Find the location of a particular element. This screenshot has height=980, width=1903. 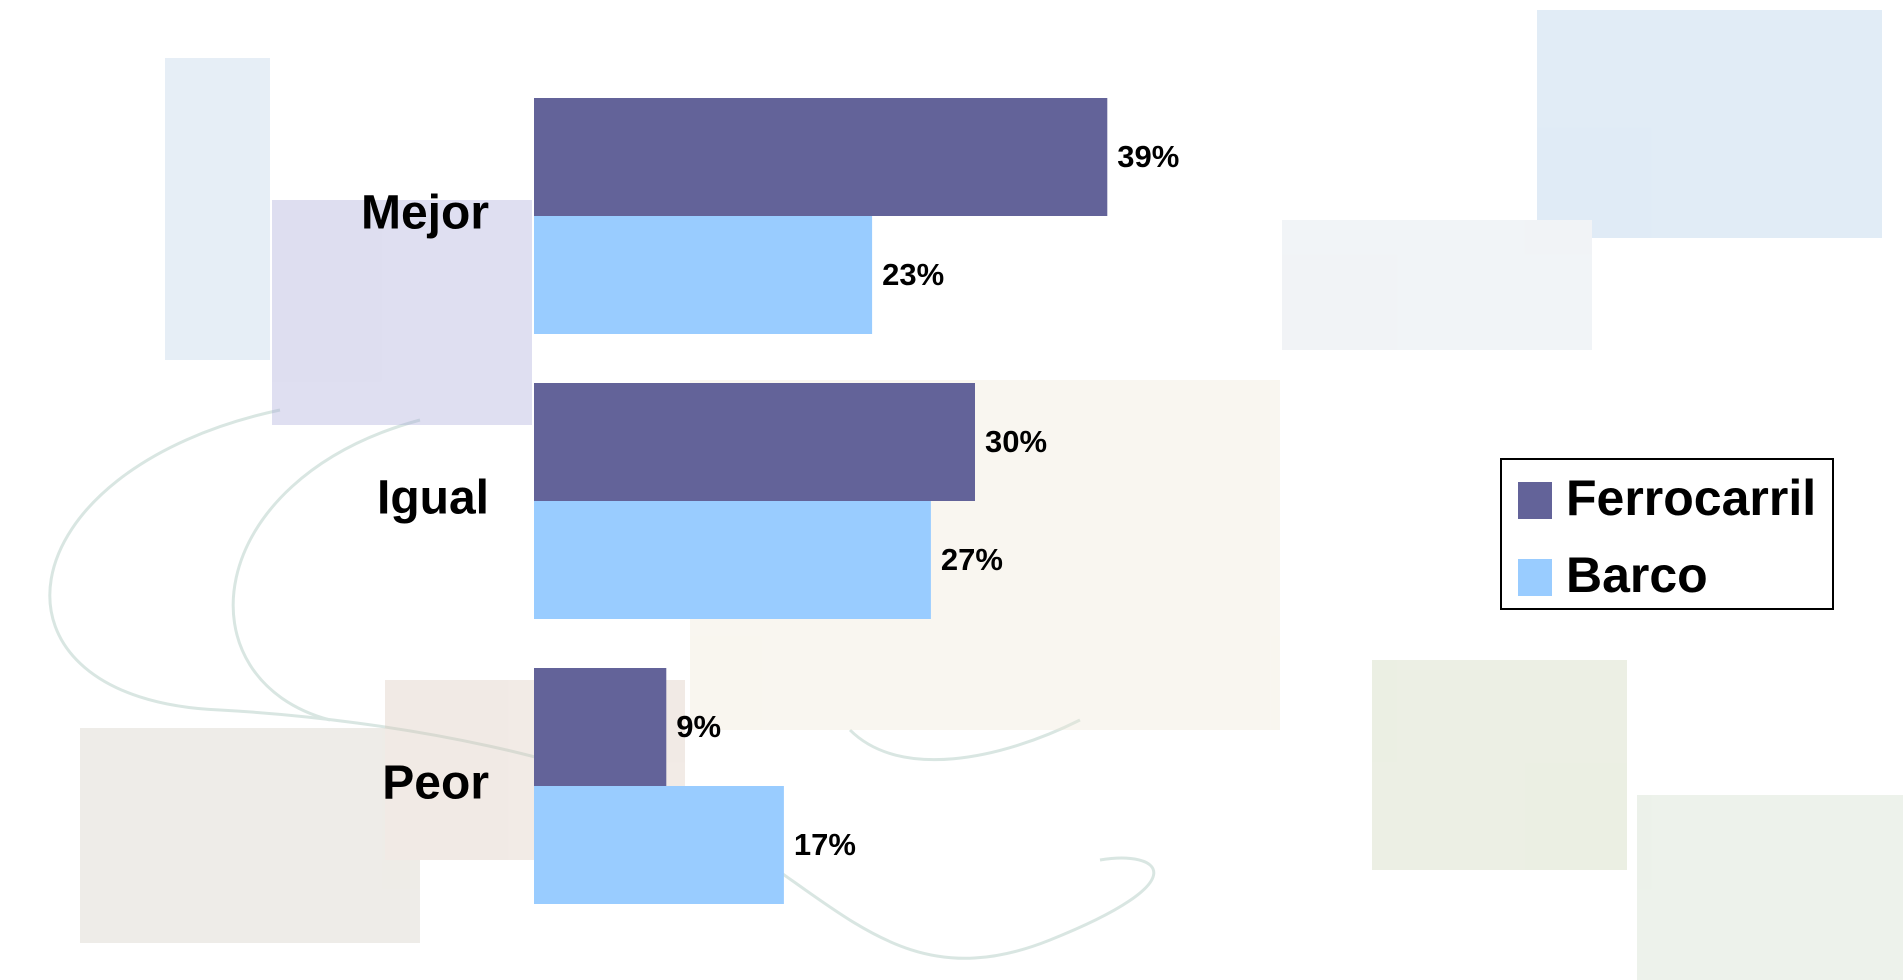

legend: Ferrocarril Barco is located at coordinates (1667, 536).